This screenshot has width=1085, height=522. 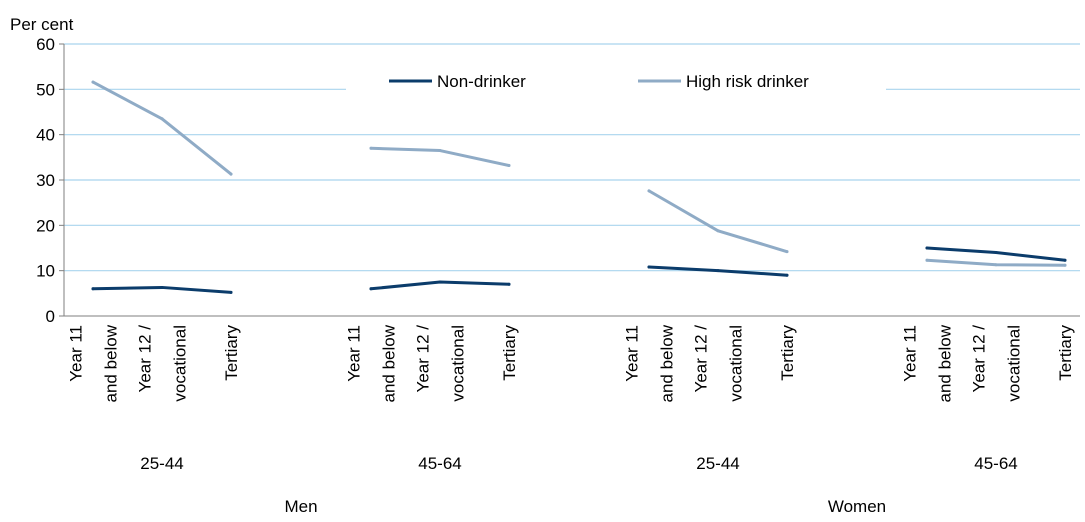 What do you see at coordinates (45, 89) in the screenshot?
I see `y-tick-label: 50` at bounding box center [45, 89].